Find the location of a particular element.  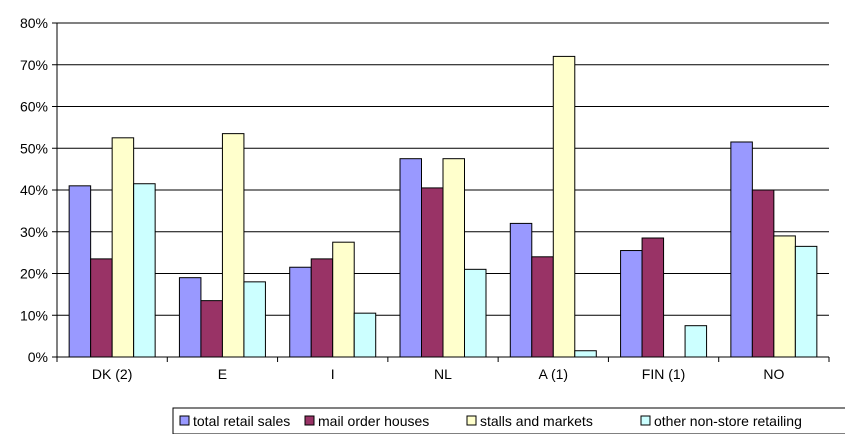

y-tick-label: 40% is located at coordinates (34, 190).